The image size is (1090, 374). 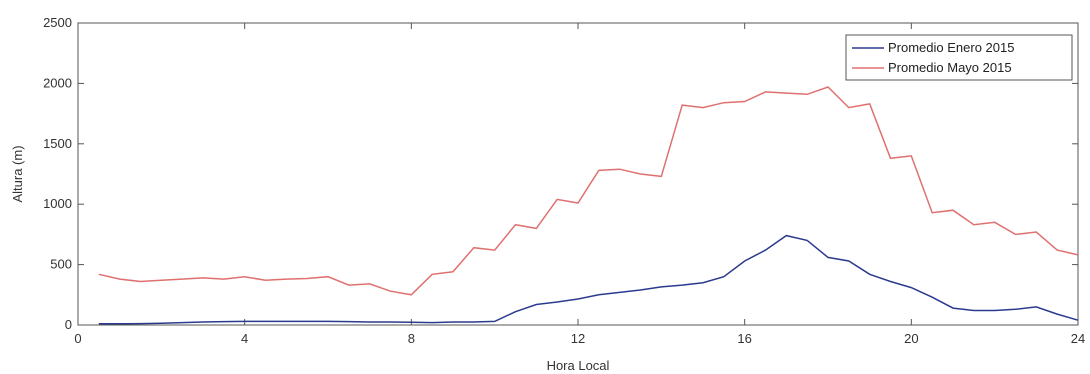 What do you see at coordinates (57, 143) in the screenshot?
I see `y-tick-label: 1500` at bounding box center [57, 143].